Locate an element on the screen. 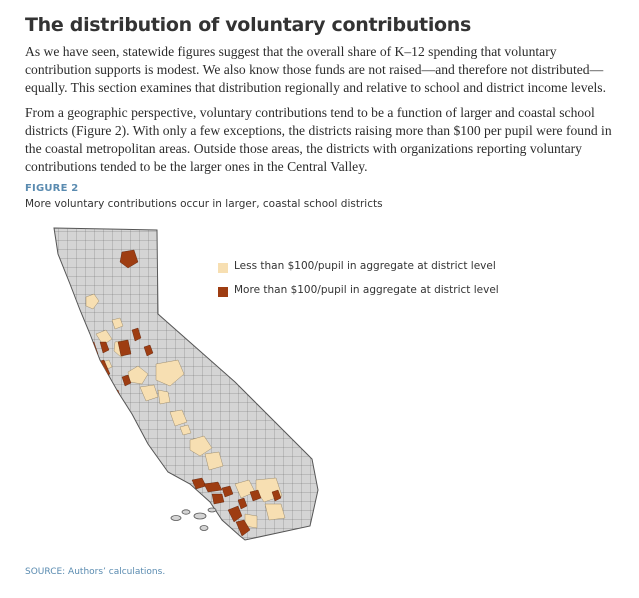 Image resolution: width=639 pixels, height=598 pixels. source-note: SOURCE: Authors’ calculations. is located at coordinates (95, 572).